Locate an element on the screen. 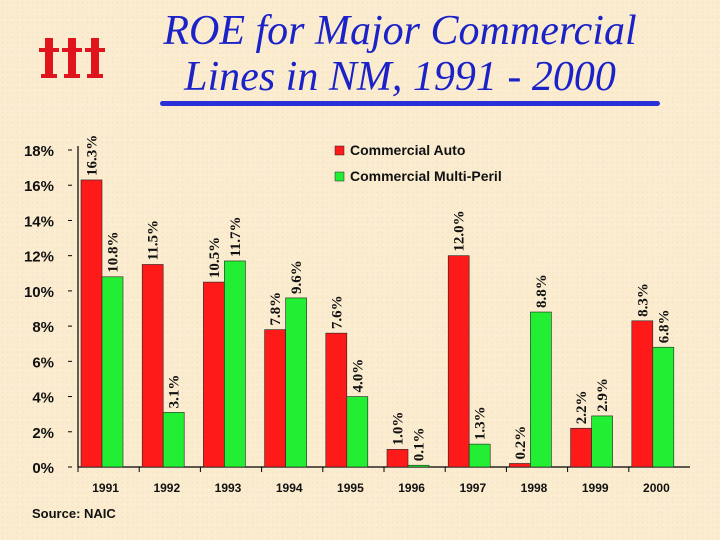 The height and width of the screenshot is (540, 720). data-label: 6.8% is located at coordinates (664, 326).